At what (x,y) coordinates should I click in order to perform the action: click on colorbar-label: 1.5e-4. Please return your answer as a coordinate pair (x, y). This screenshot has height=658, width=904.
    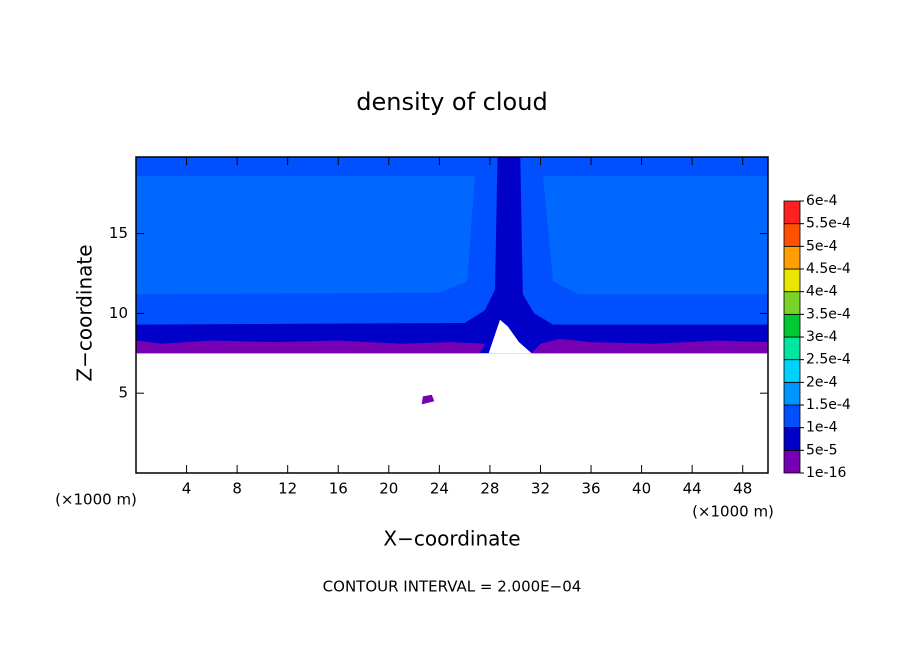
    Looking at the image, I should click on (828, 405).